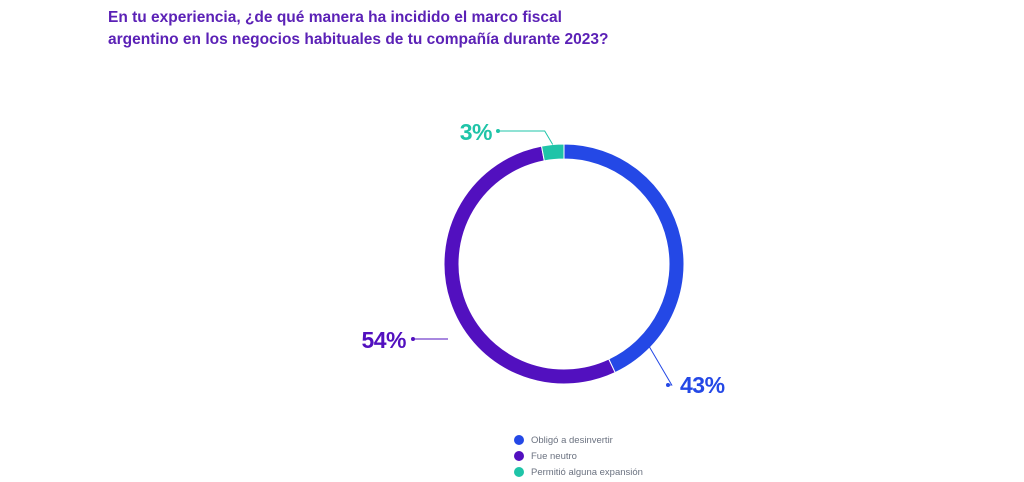 This screenshot has width=1024, height=482. What do you see at coordinates (552, 152) in the screenshot?
I see `slice-expansion` at bounding box center [552, 152].